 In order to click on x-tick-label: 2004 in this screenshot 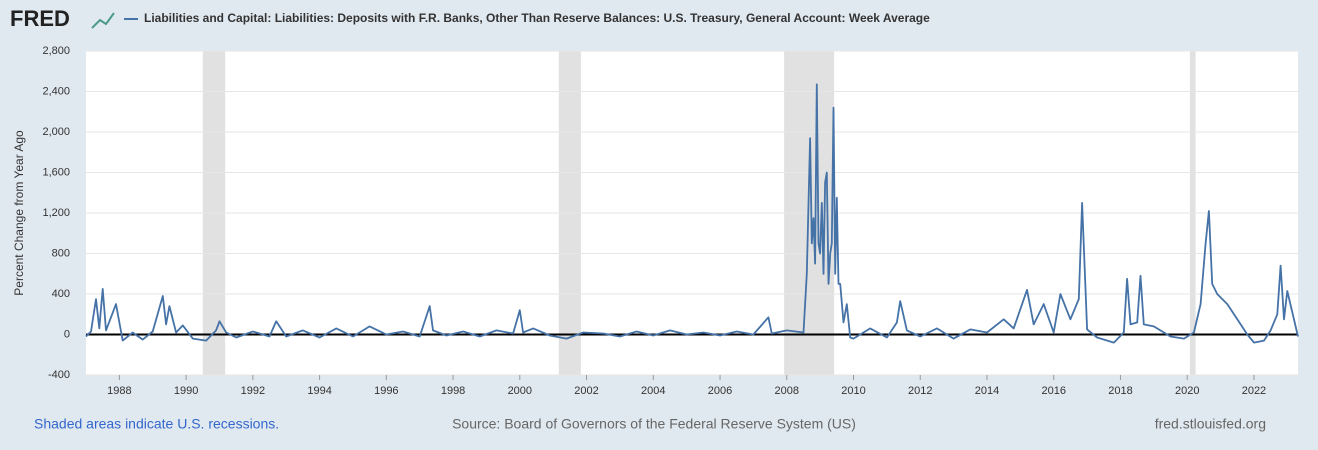, I will do `click(653, 391)`.